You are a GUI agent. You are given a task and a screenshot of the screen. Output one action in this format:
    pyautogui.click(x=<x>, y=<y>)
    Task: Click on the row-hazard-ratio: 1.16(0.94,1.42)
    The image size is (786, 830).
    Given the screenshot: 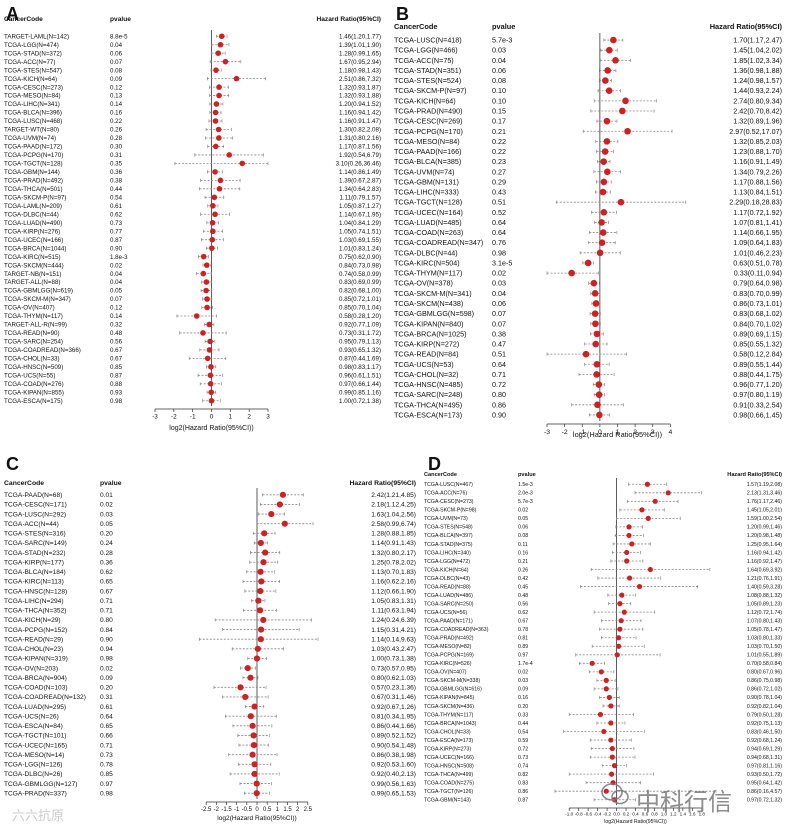 What is the action you would take?
    pyautogui.click(x=764, y=553)
    